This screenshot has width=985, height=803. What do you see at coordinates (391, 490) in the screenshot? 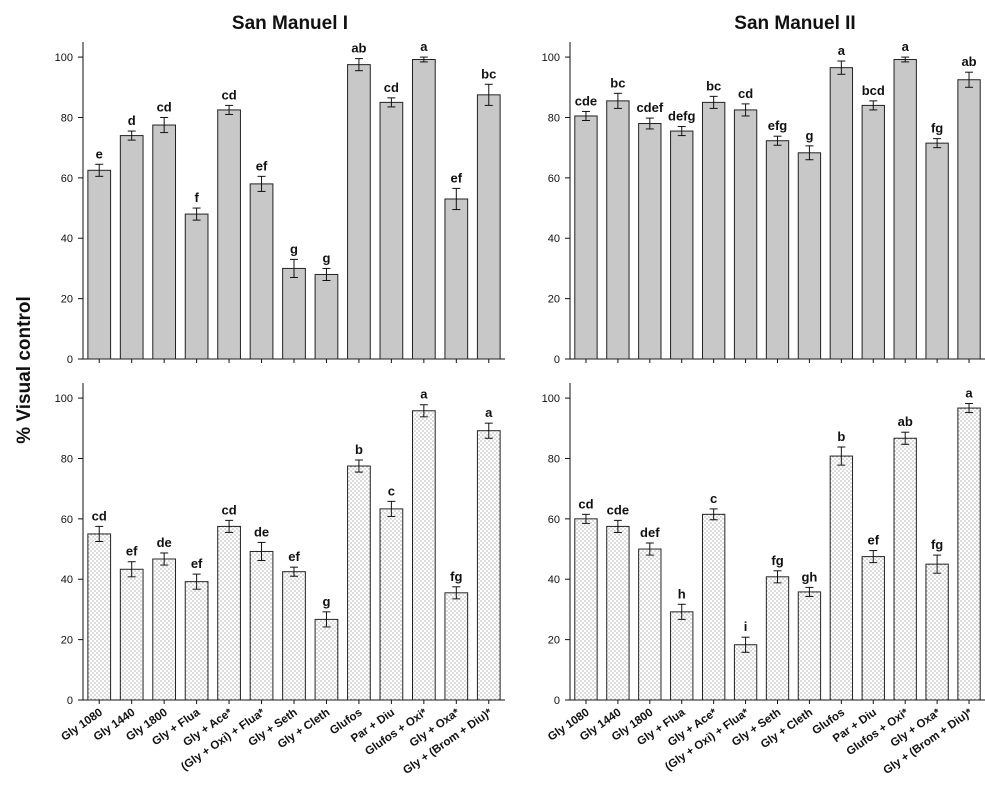
I see `significance-label: c` at bounding box center [391, 490].